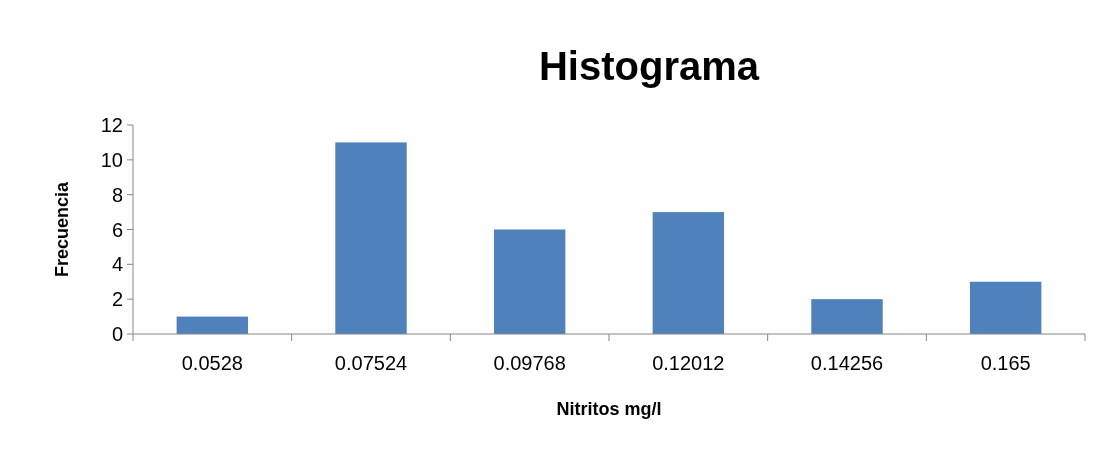  Describe the element at coordinates (688, 363) in the screenshot. I see `x-tick-label: 0.12012` at that location.